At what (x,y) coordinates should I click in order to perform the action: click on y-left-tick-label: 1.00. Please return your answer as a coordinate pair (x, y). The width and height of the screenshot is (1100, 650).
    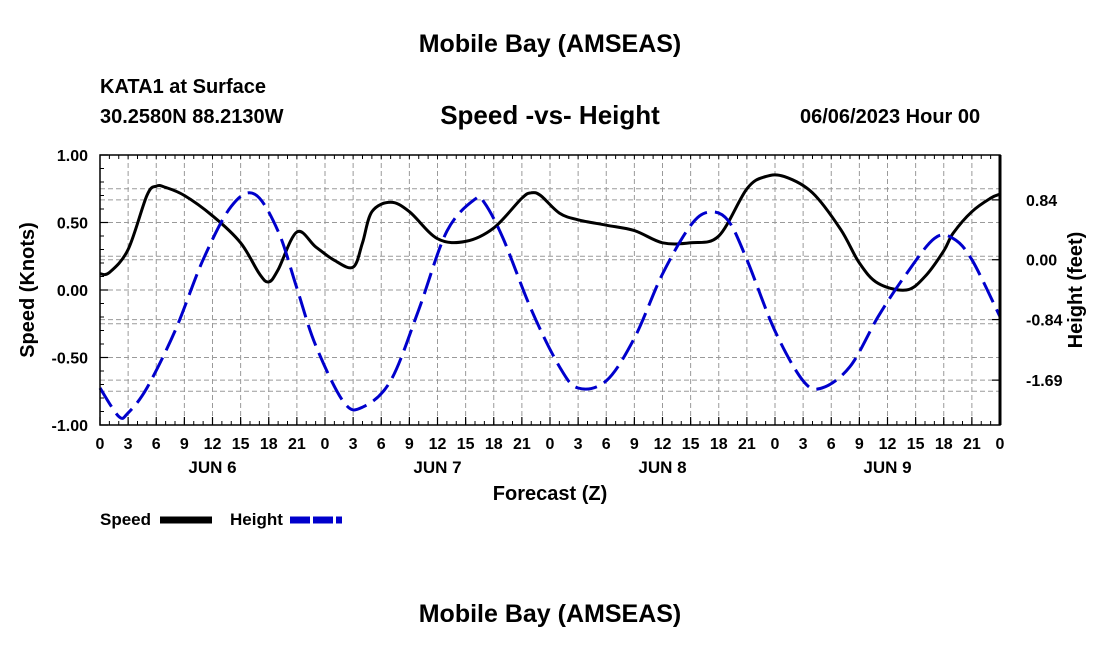
    Looking at the image, I should click on (72, 156).